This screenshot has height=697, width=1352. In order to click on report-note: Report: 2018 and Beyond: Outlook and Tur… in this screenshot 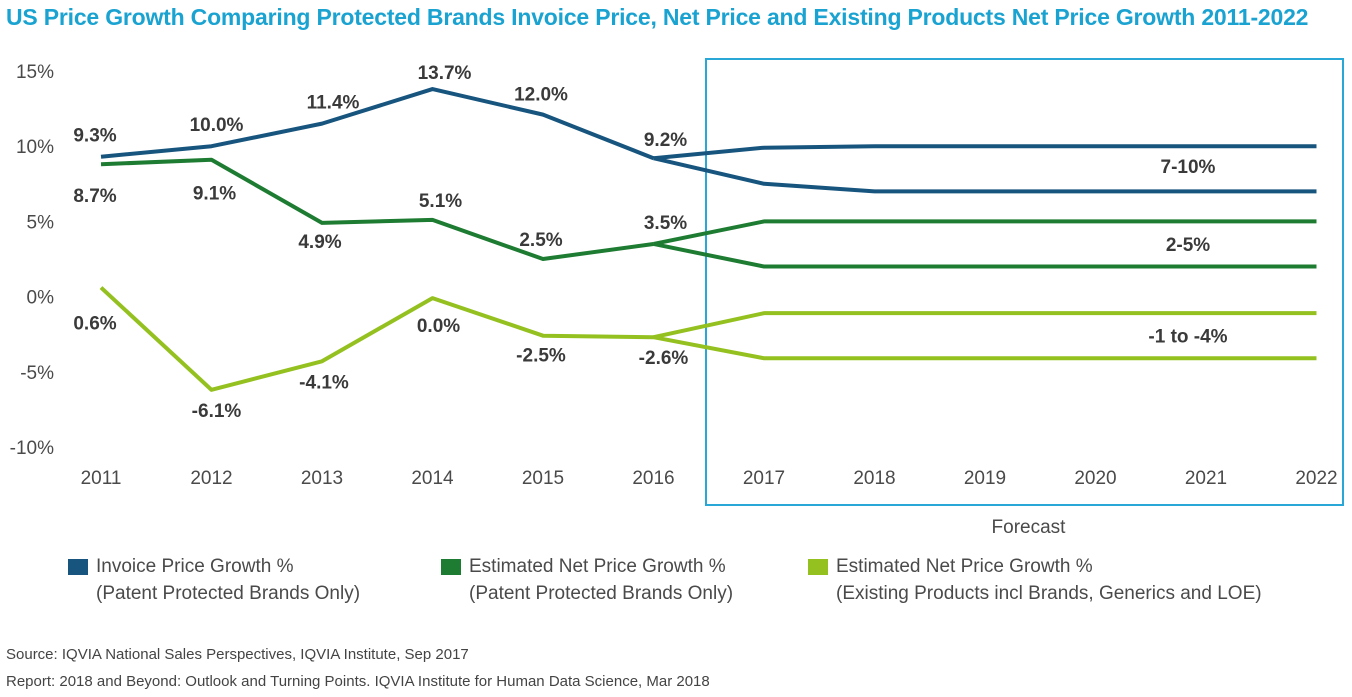, I will do `click(358, 681)`.